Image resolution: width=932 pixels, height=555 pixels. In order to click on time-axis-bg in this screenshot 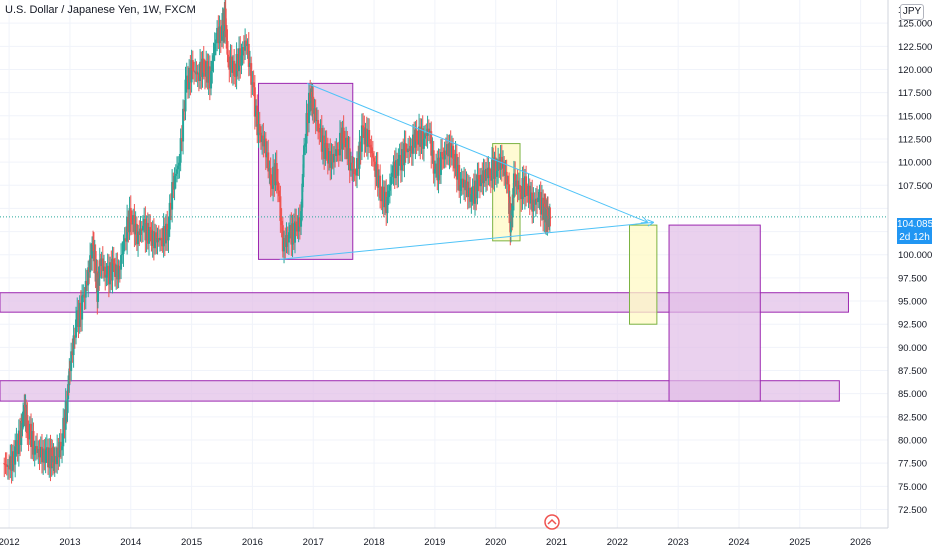, I will do `click(466, 539)`.